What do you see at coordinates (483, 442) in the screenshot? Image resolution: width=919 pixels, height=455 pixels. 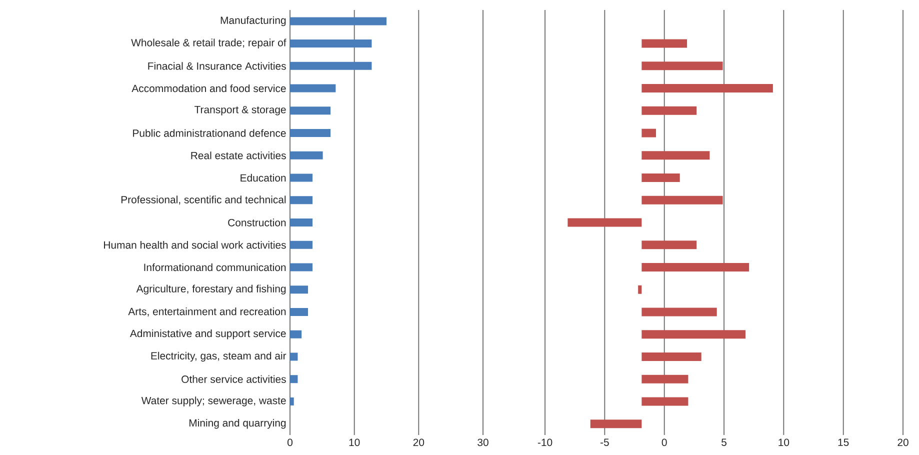 I see `x-tick-label: 30` at bounding box center [483, 442].